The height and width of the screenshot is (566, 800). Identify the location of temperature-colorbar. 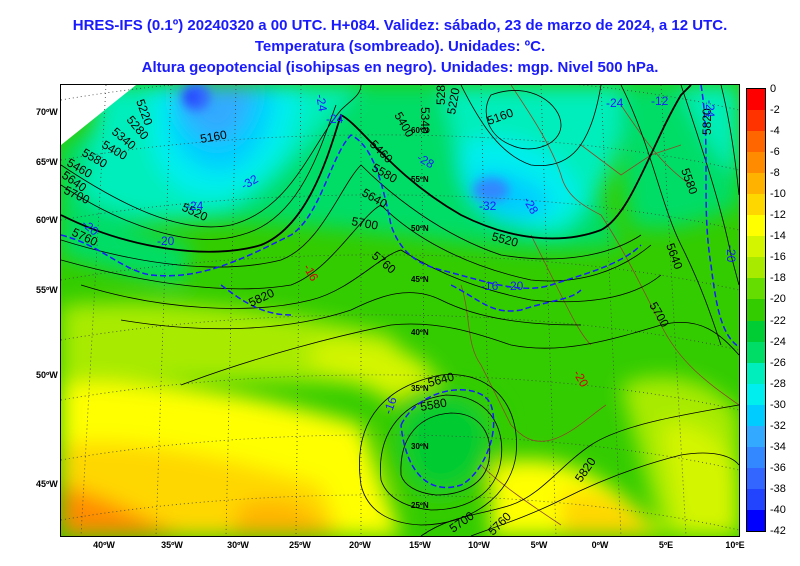
(756, 310).